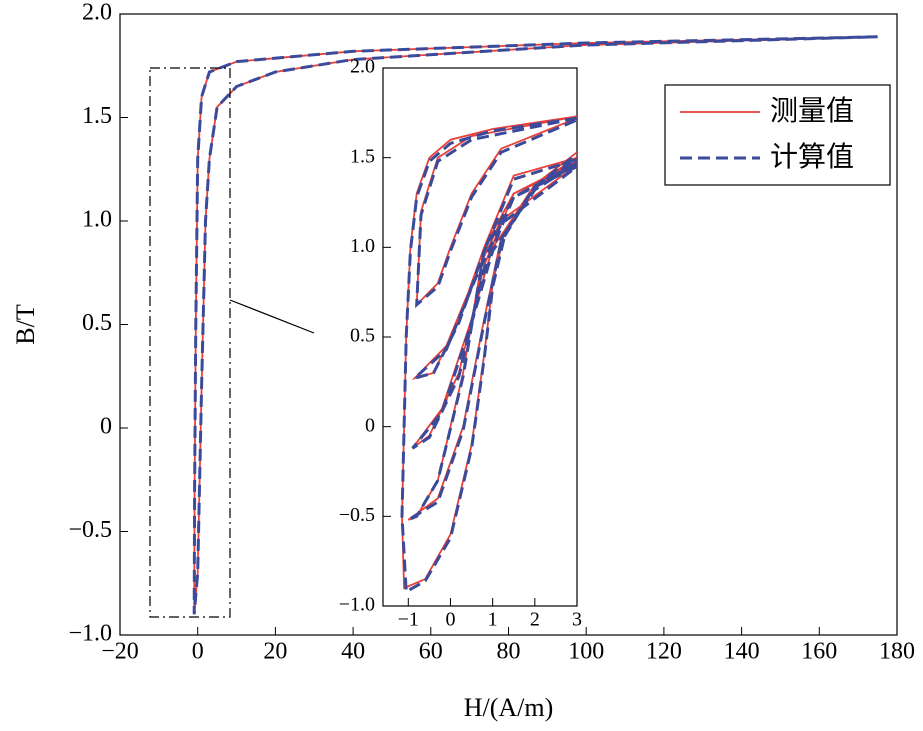 The image size is (923, 731). I want to click on series-line, so click(488, 355).